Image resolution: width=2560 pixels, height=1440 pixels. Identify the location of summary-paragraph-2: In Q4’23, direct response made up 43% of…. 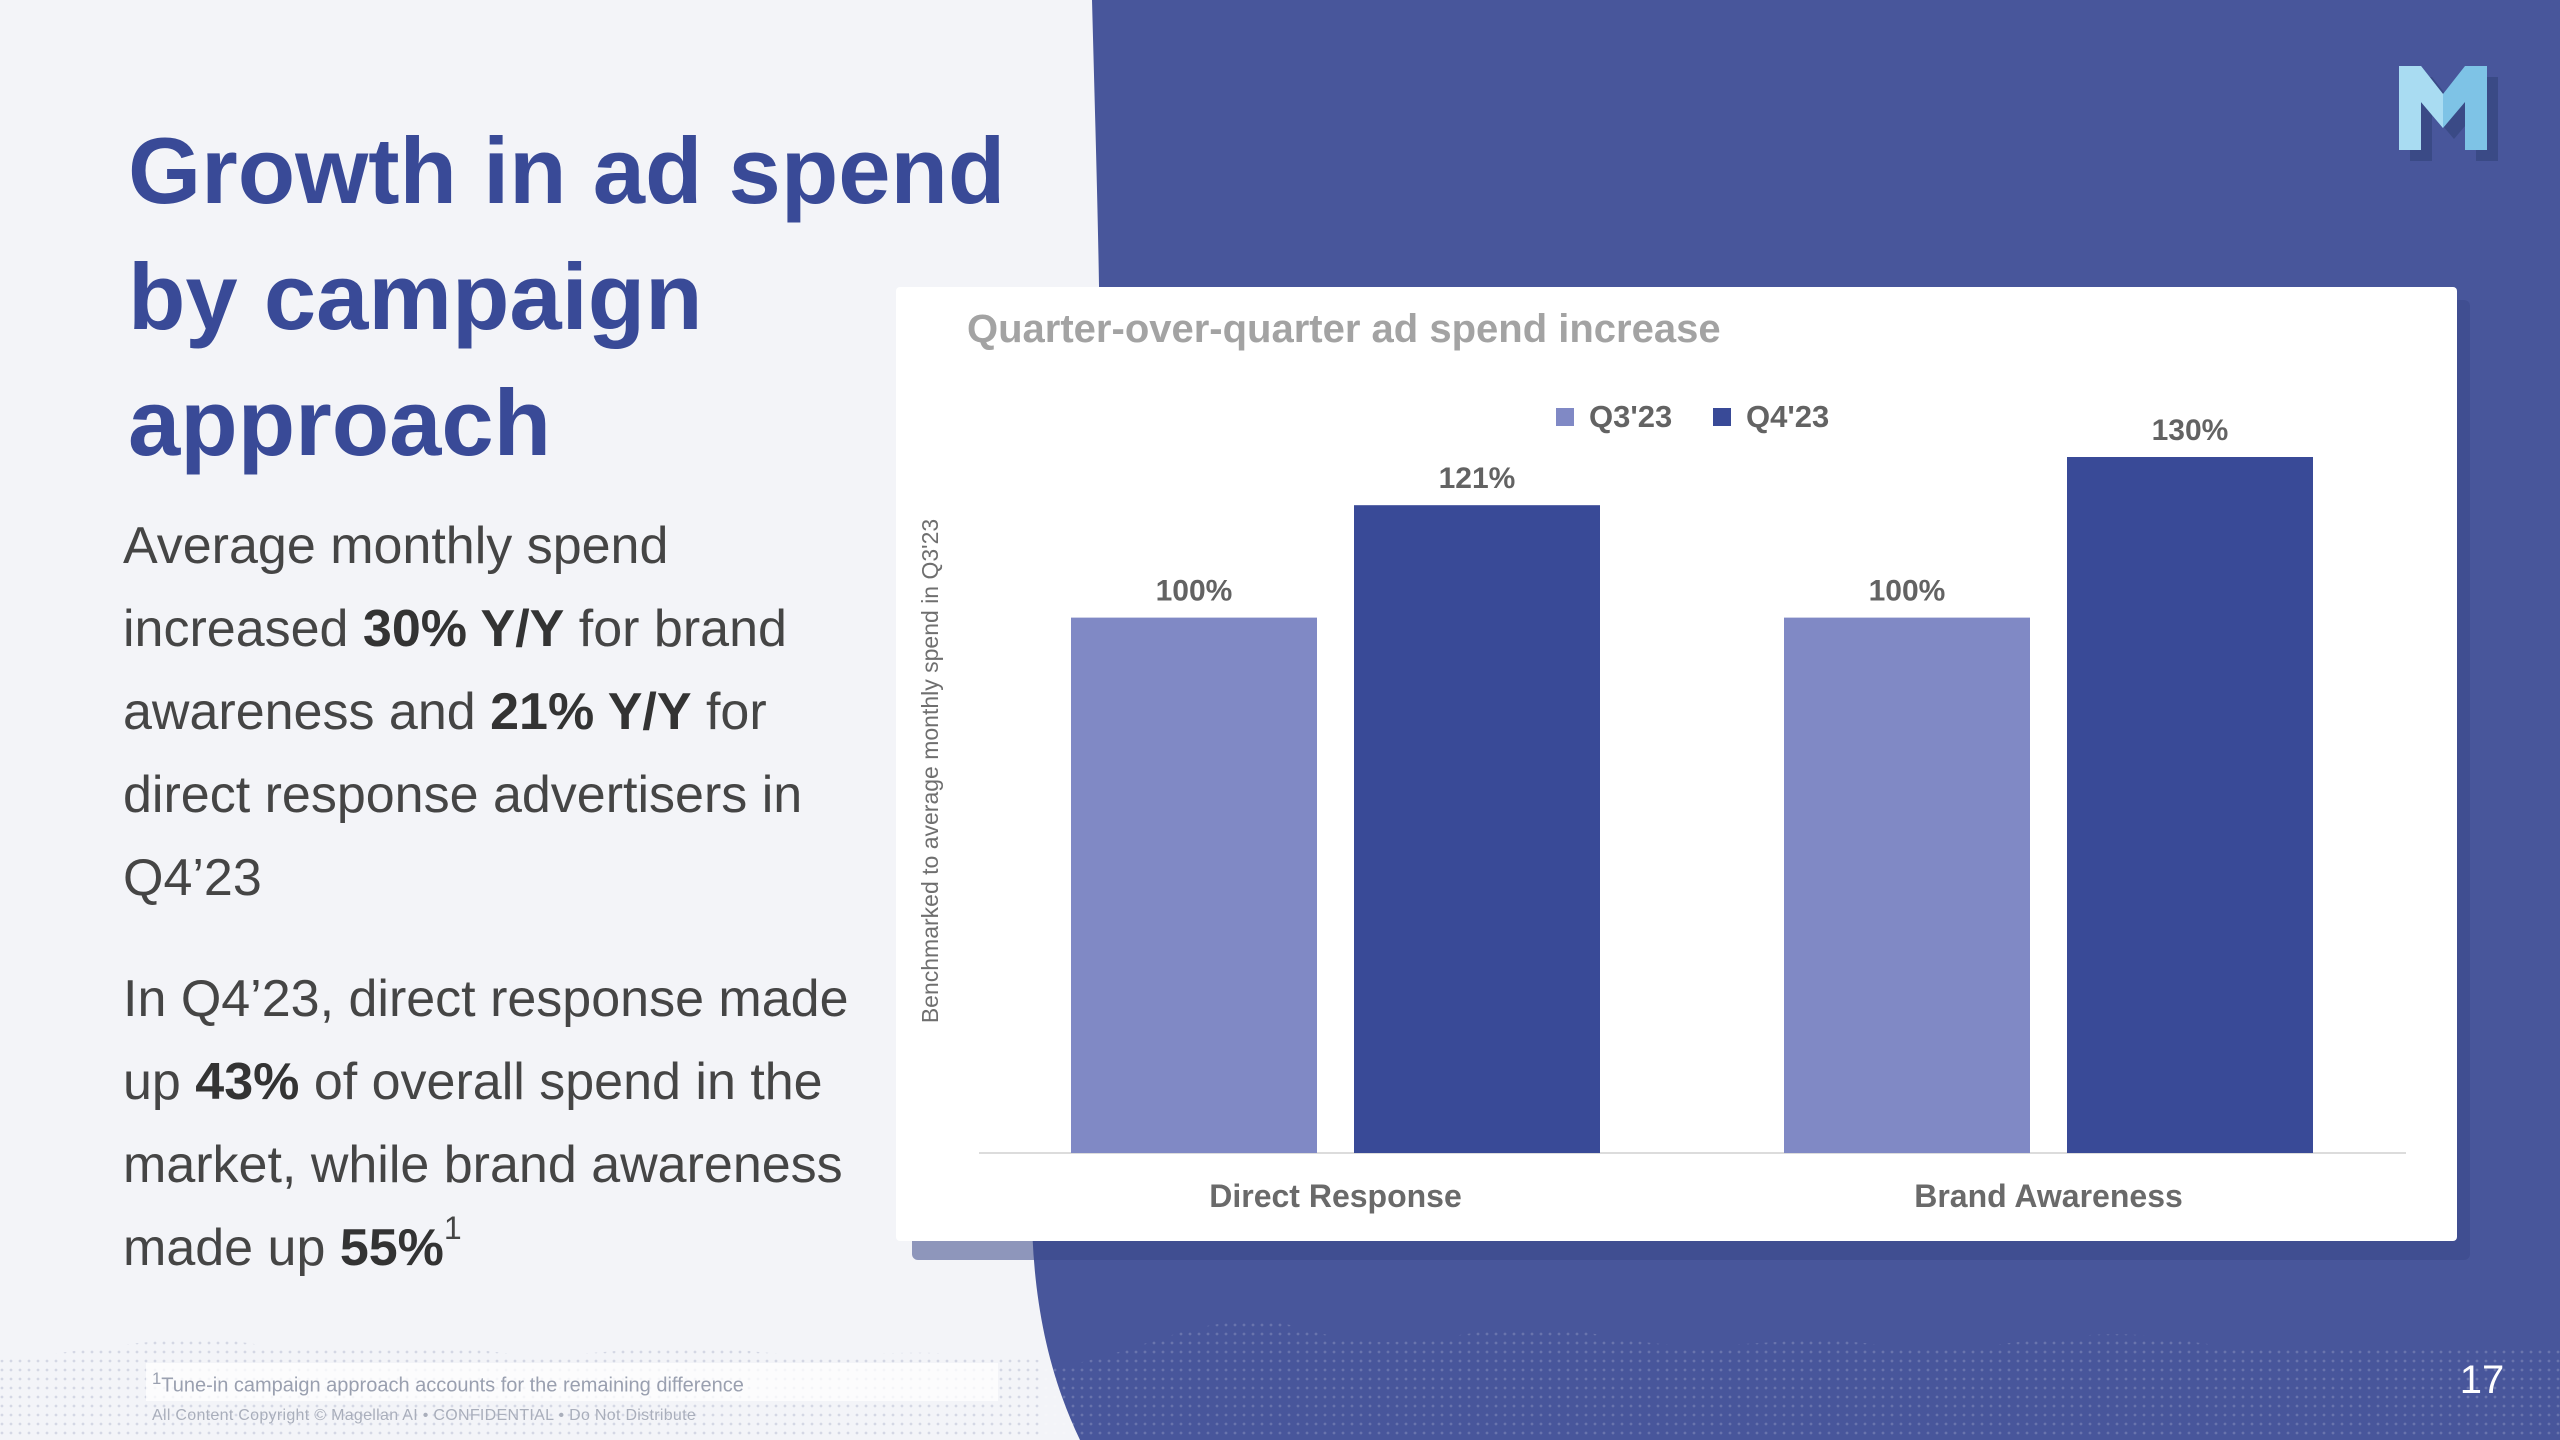
(503, 1124).